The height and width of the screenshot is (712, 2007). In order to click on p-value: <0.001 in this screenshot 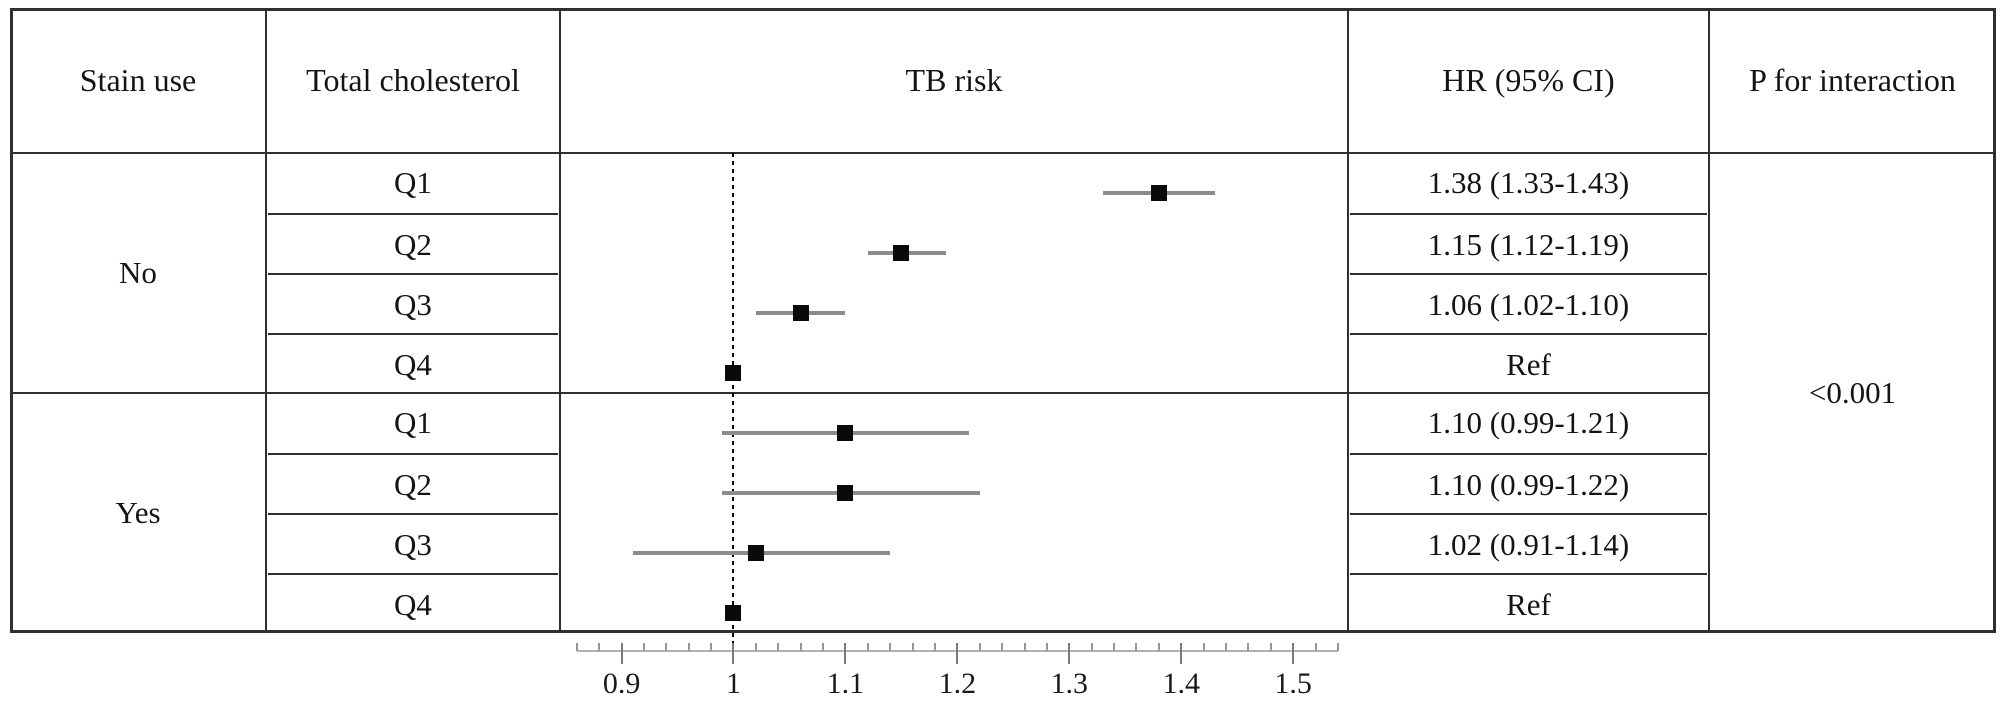, I will do `click(1852, 392)`.